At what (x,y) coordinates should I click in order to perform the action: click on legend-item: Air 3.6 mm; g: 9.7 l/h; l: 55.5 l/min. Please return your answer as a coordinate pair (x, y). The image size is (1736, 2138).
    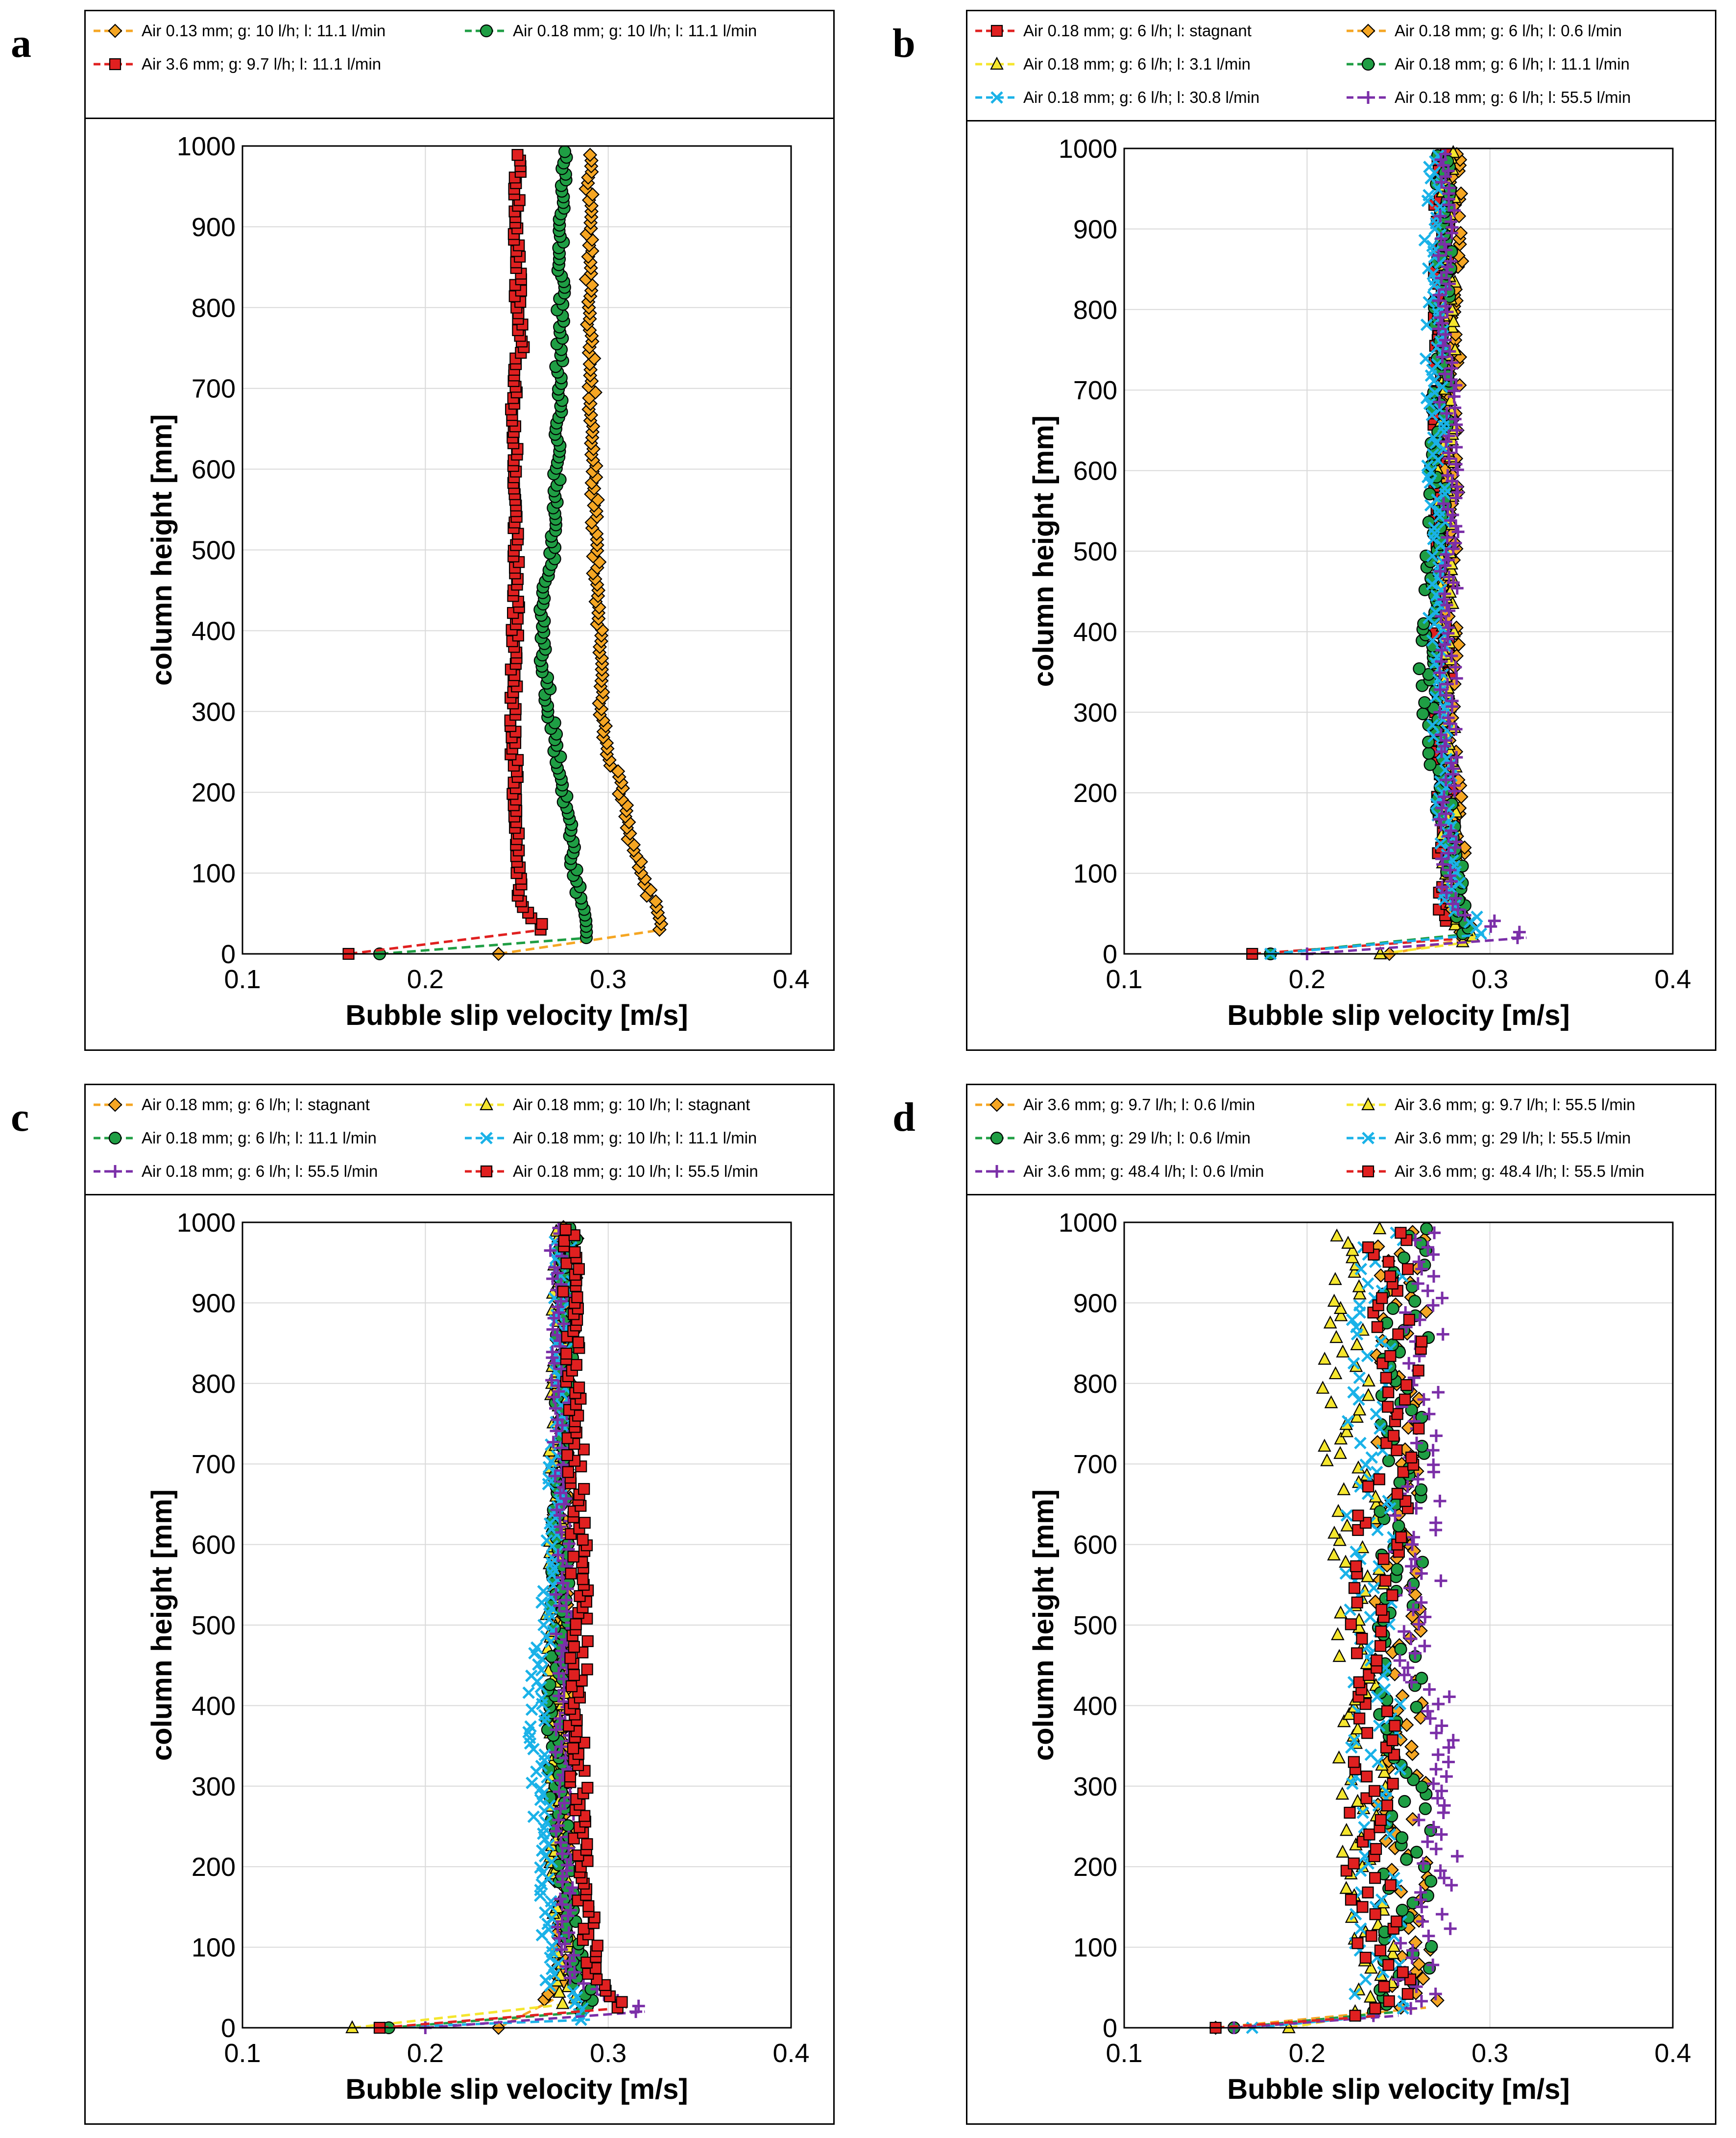
    Looking at the image, I should click on (1491, 1105).